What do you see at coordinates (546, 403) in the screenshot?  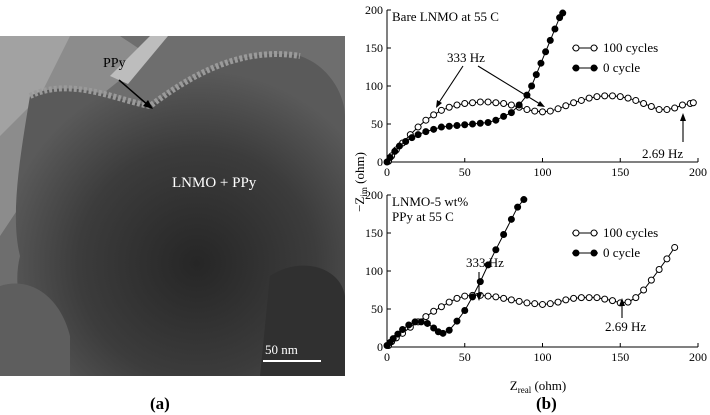 I see `panel-b-label: (b)` at bounding box center [546, 403].